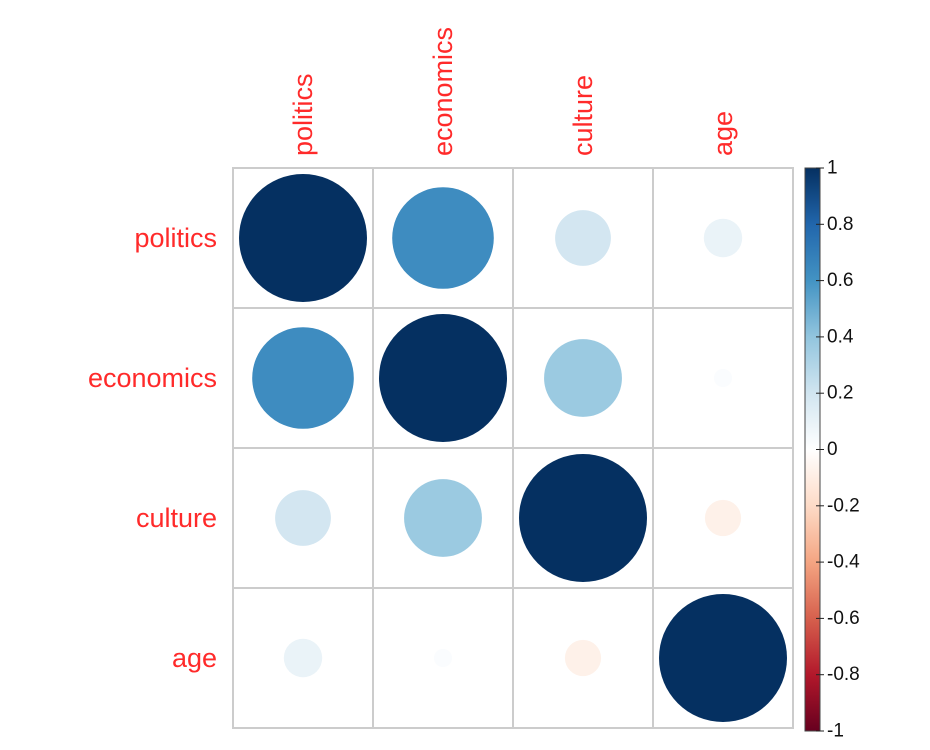 This screenshot has width=930, height=750. I want to click on row-label-culture: culture, so click(176, 518).